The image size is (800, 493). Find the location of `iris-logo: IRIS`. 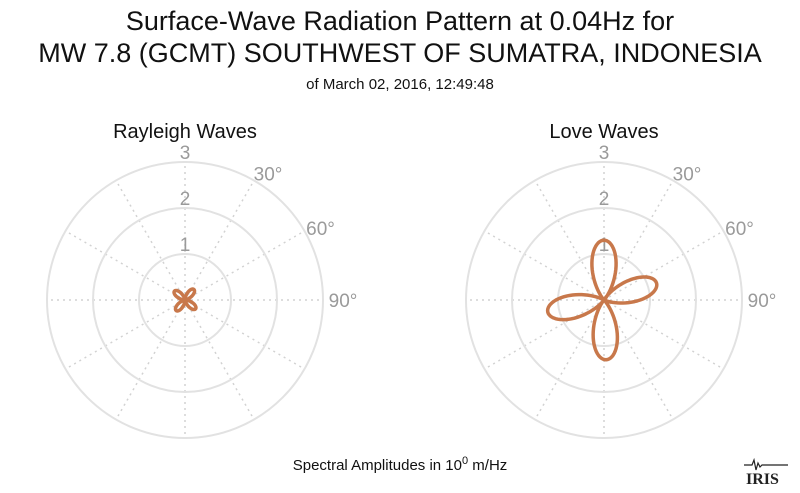

iris-logo: IRIS is located at coordinates (766, 472).